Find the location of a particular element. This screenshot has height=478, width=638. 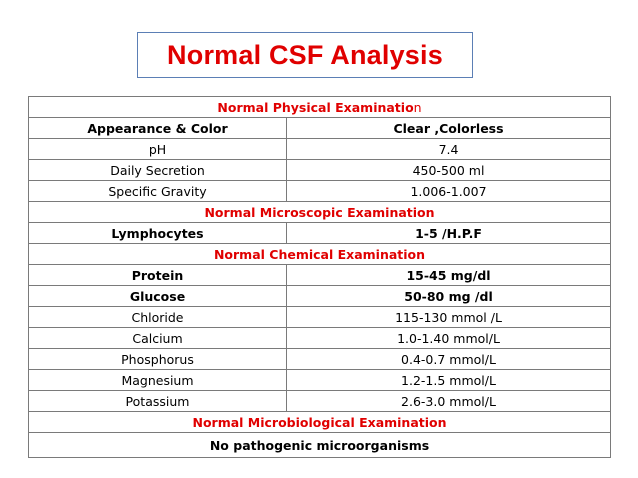

table-row: Potassium 2.6-3.0 mmol/L is located at coordinates (320, 401).